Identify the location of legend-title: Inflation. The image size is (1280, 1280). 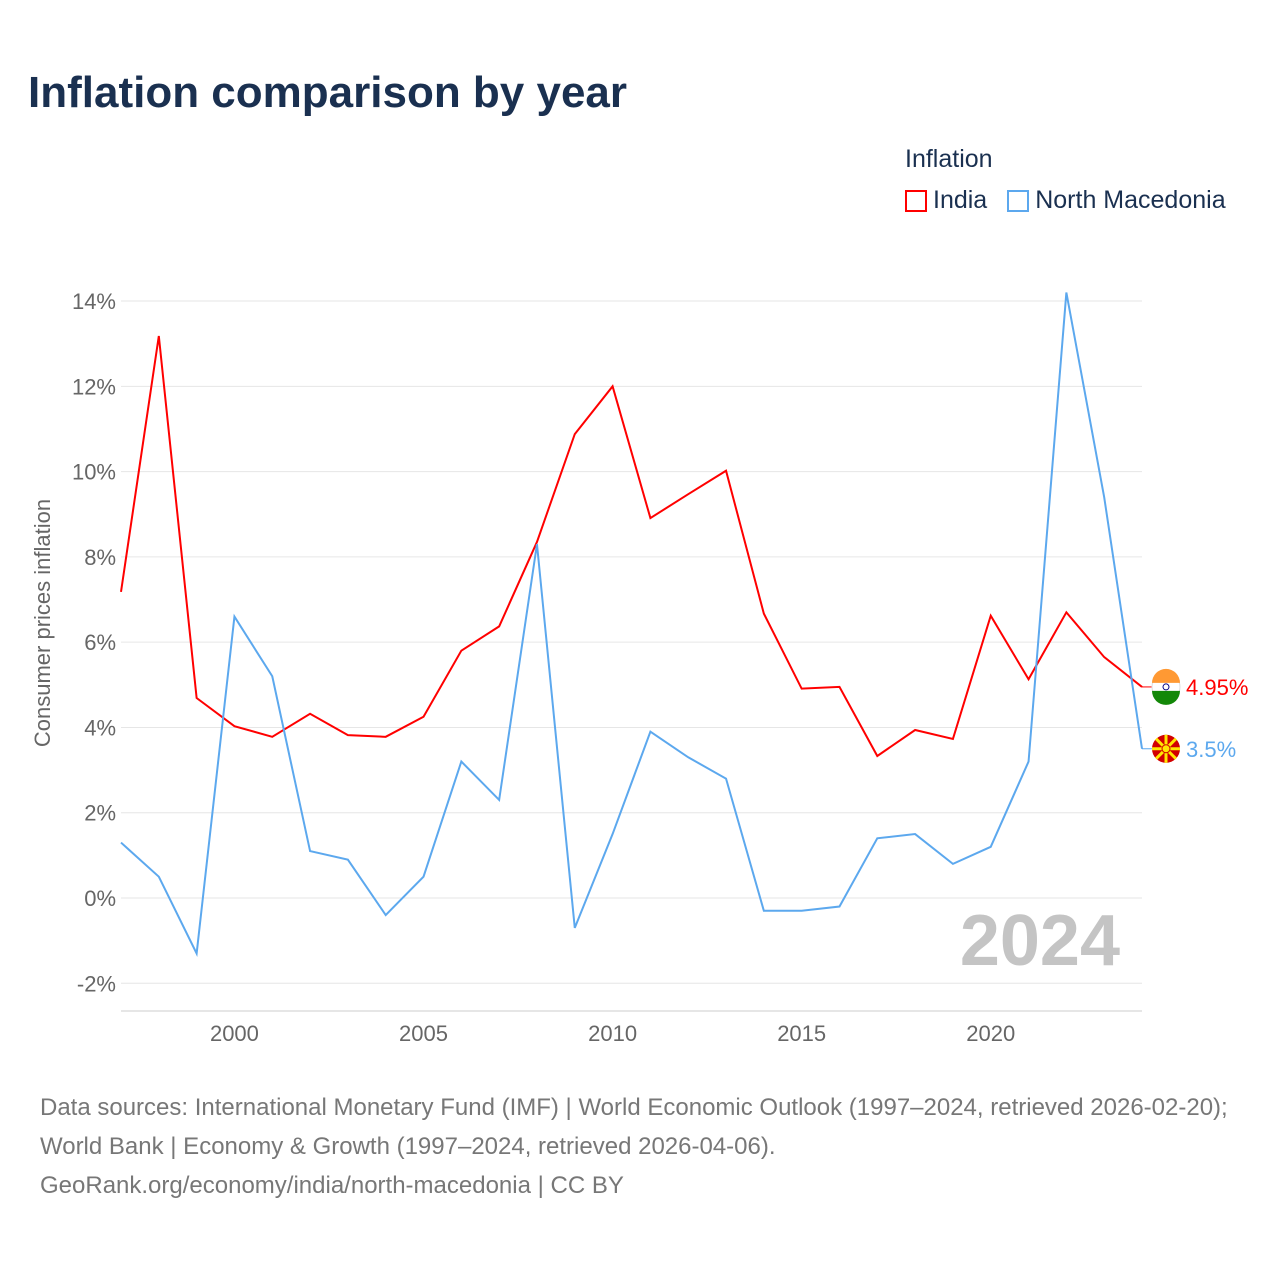
(949, 159).